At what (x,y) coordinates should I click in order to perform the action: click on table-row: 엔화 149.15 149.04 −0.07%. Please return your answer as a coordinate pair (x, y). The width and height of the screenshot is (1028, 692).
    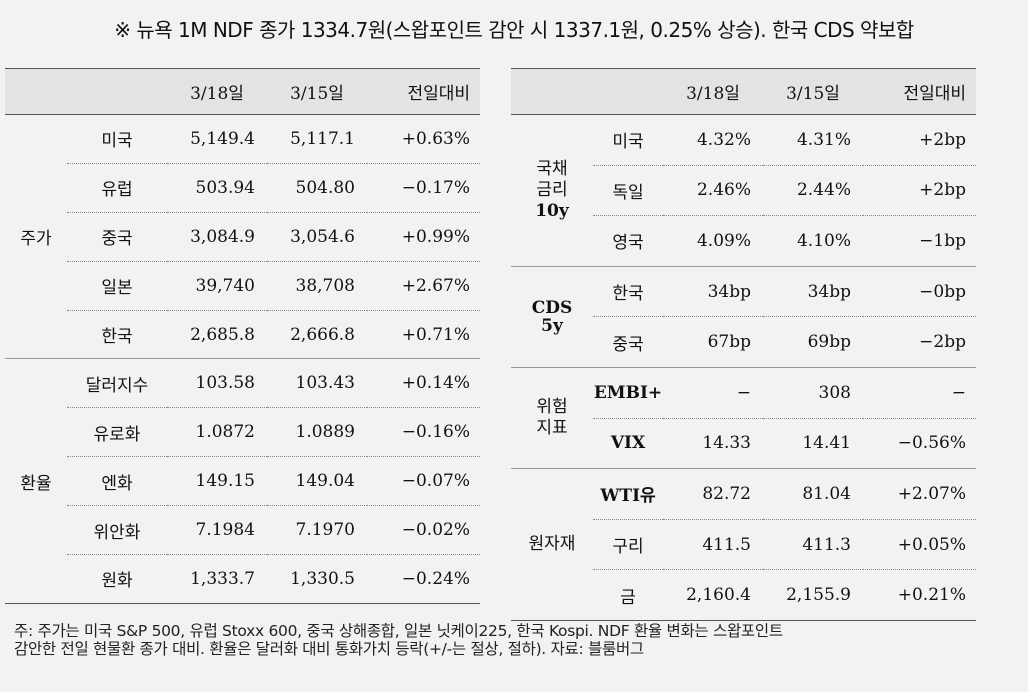
    Looking at the image, I should click on (242, 481).